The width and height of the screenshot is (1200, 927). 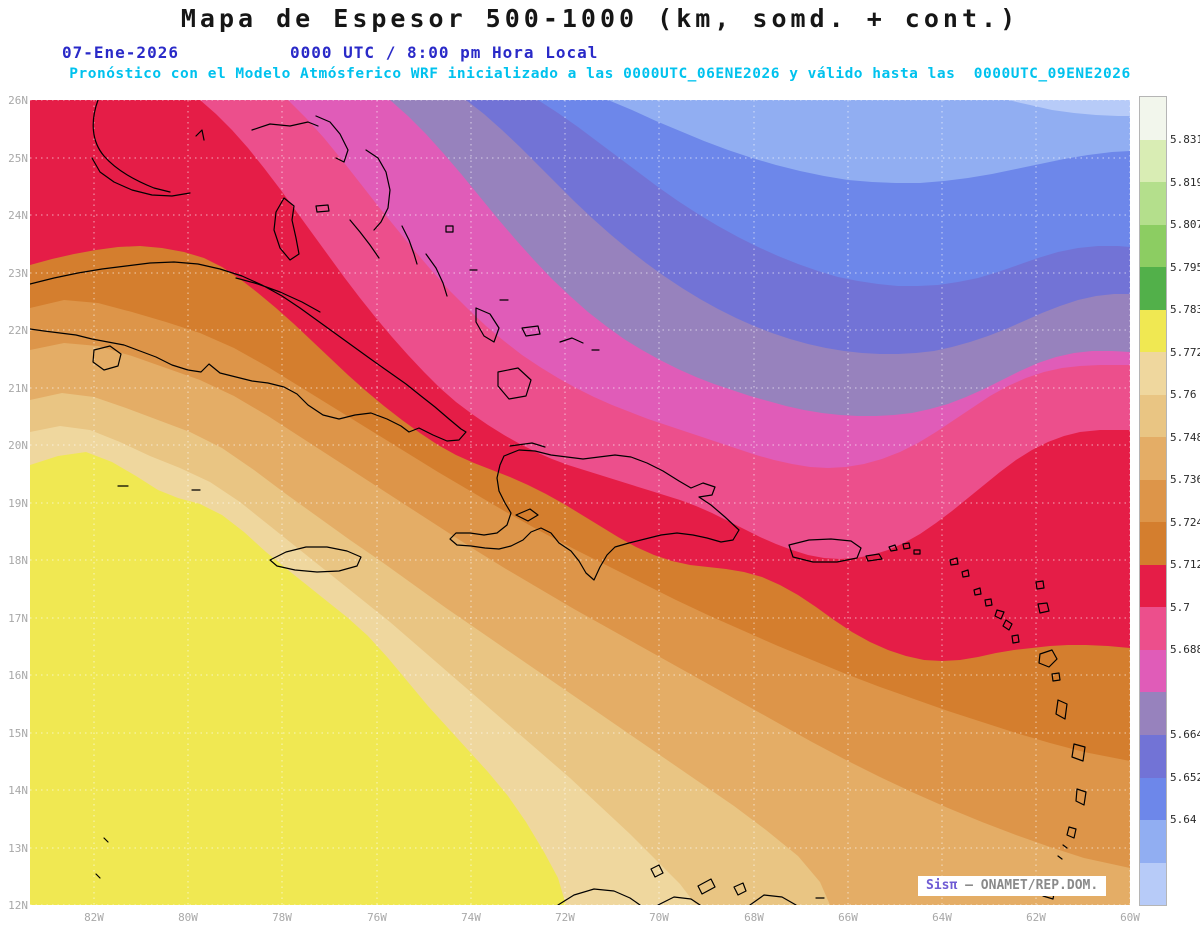 What do you see at coordinates (1183, 394) in the screenshot?
I see `colorbar-label-576: 5.76` at bounding box center [1183, 394].